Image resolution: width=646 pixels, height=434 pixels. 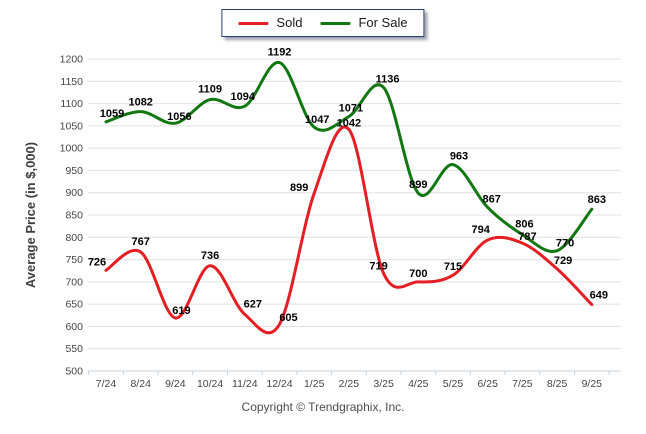 What do you see at coordinates (563, 261) in the screenshot?
I see `sold-data-label: 729` at bounding box center [563, 261].